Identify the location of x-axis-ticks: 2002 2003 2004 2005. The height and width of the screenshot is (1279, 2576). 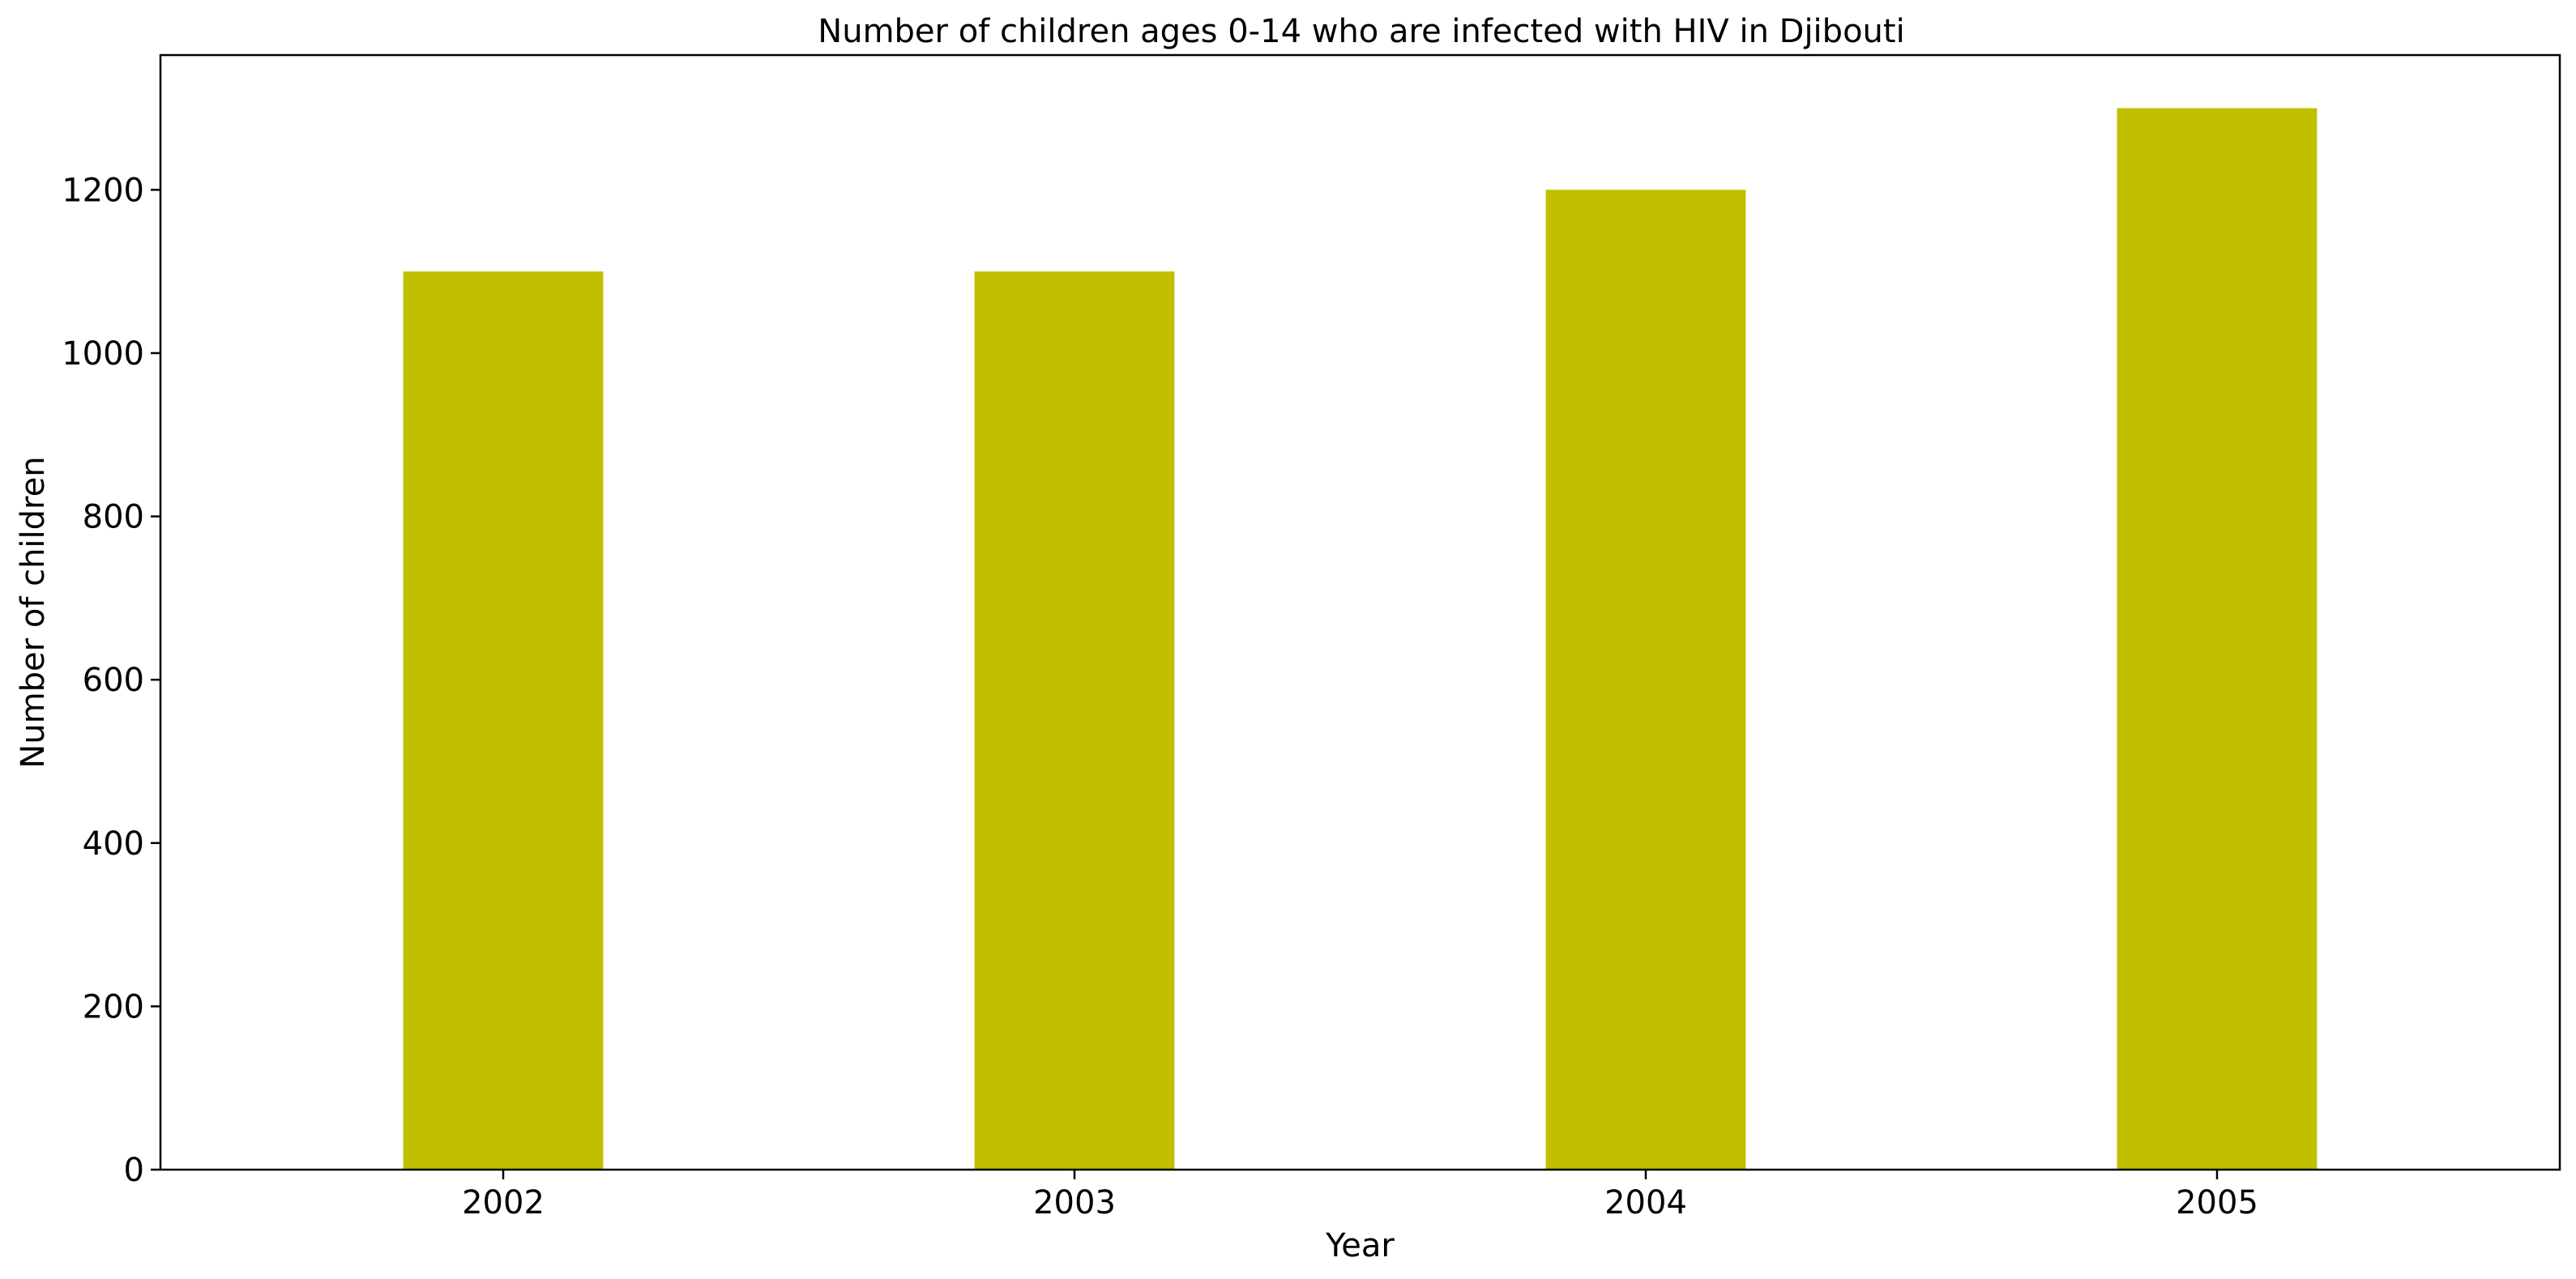
(1360, 1195).